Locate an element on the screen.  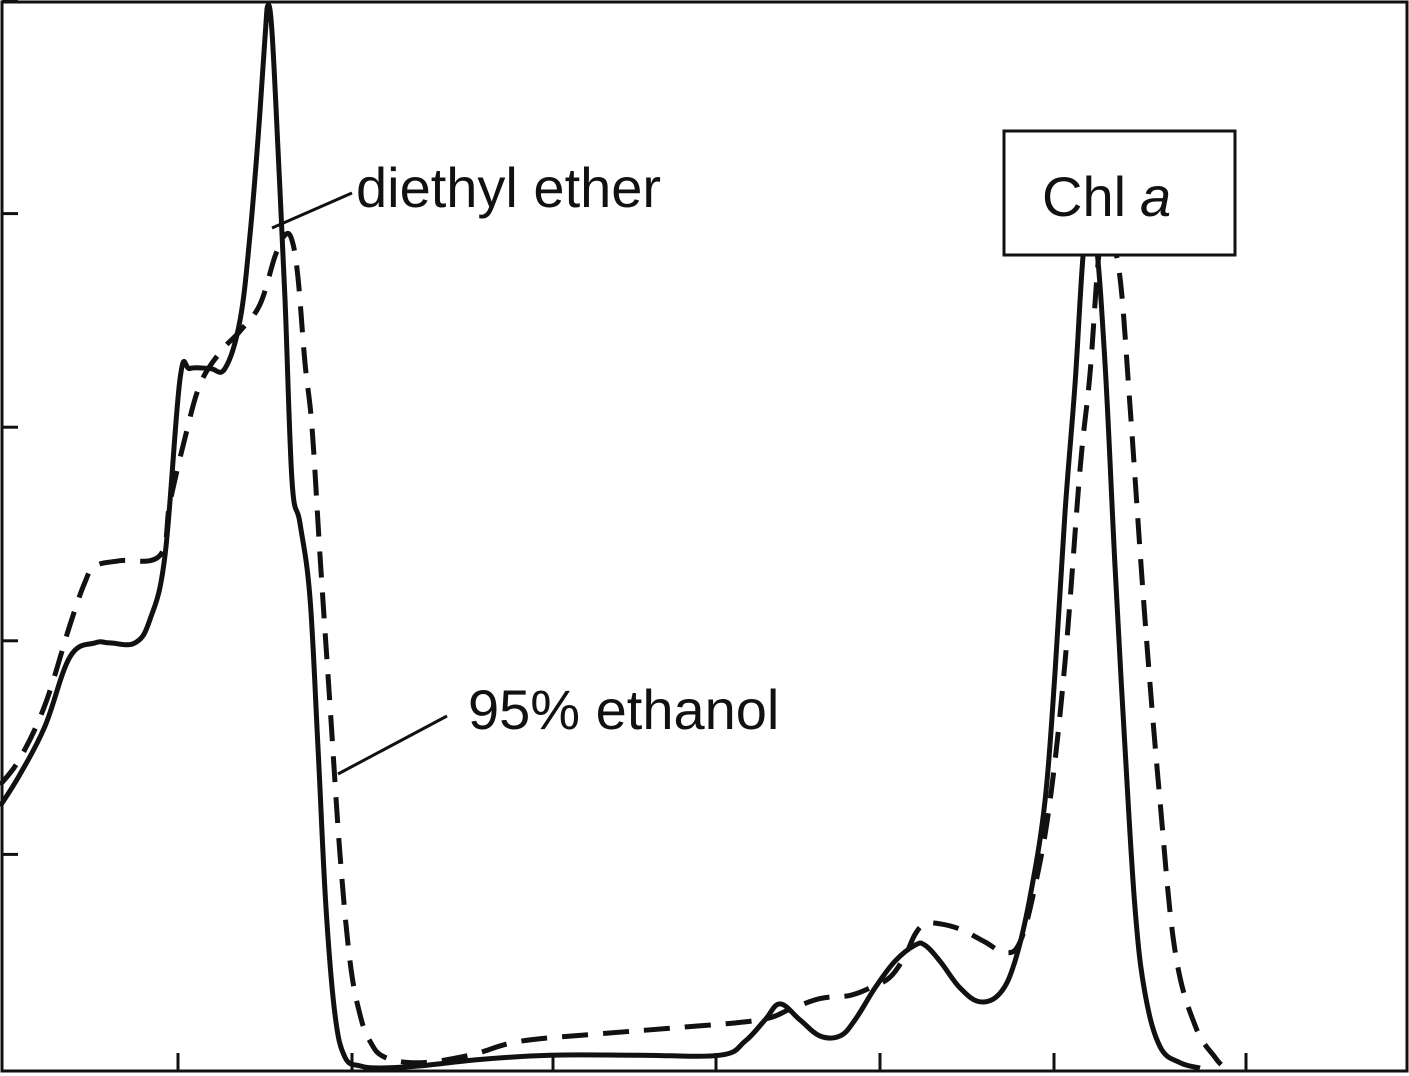
annotation-95-ethanol: 95% ethanol is located at coordinates (623, 709).